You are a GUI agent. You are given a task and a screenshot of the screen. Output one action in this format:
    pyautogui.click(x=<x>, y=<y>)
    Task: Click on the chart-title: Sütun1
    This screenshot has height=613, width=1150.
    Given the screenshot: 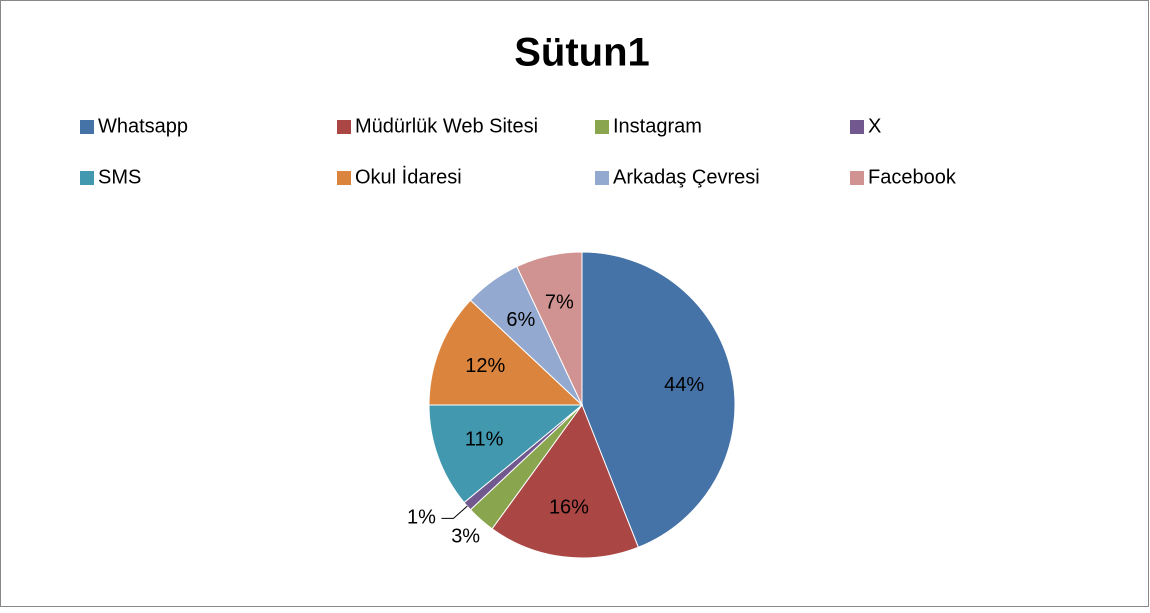 What is the action you would take?
    pyautogui.click(x=582, y=53)
    